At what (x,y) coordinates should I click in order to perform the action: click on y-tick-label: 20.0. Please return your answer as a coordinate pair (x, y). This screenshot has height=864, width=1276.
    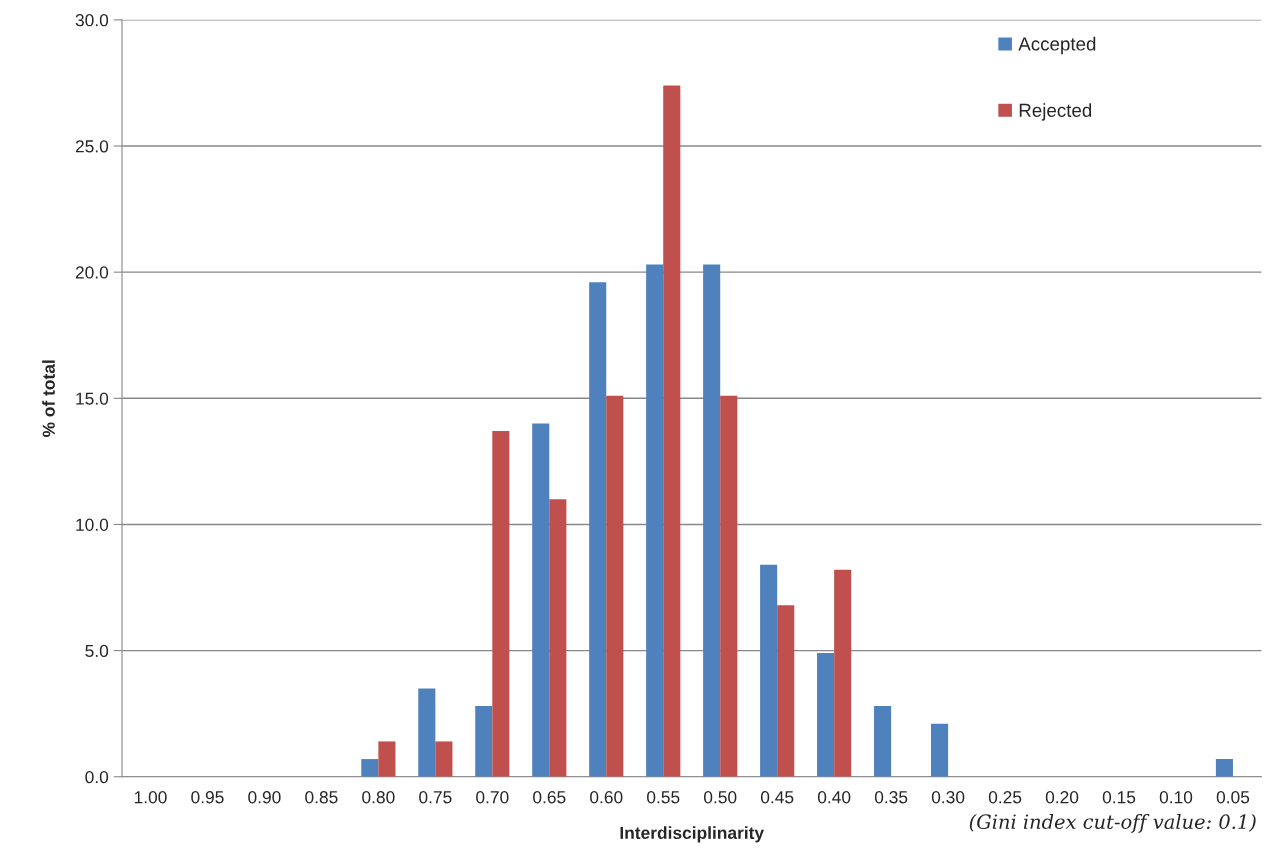
    Looking at the image, I should click on (92, 272).